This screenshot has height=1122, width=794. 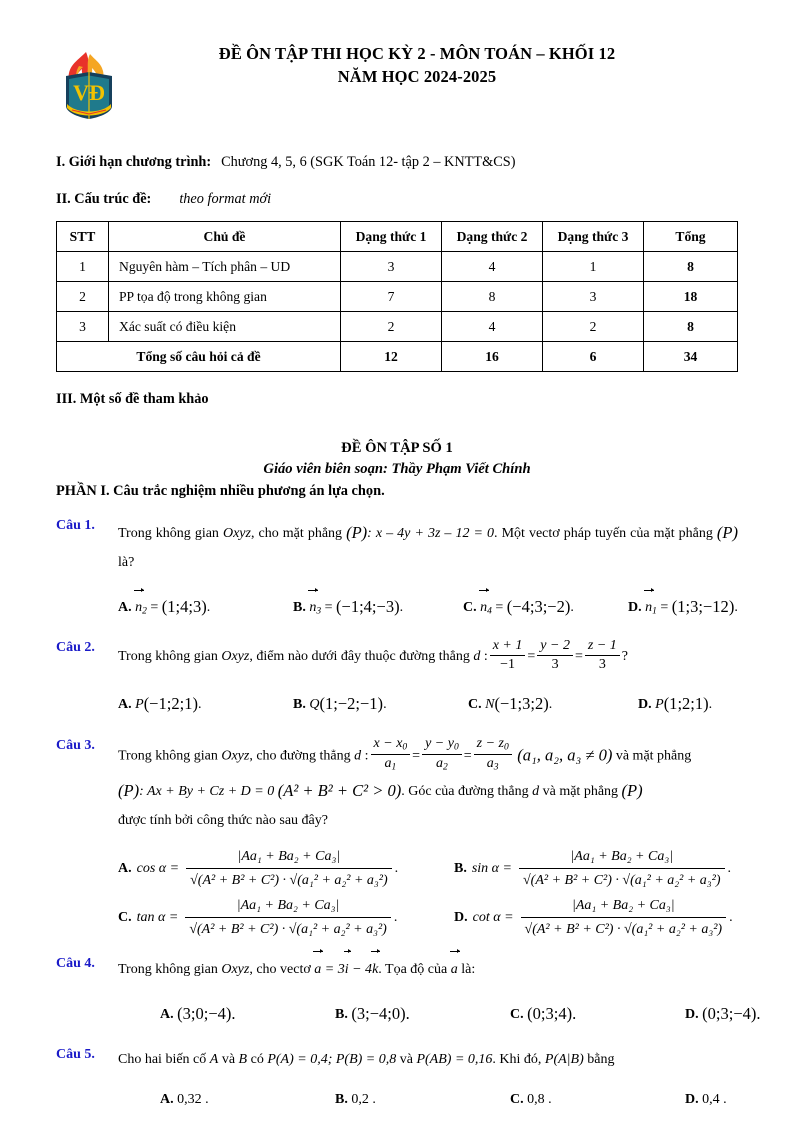 I want to click on option-b: B. 0,2 ., so click(x=422, y=1100).